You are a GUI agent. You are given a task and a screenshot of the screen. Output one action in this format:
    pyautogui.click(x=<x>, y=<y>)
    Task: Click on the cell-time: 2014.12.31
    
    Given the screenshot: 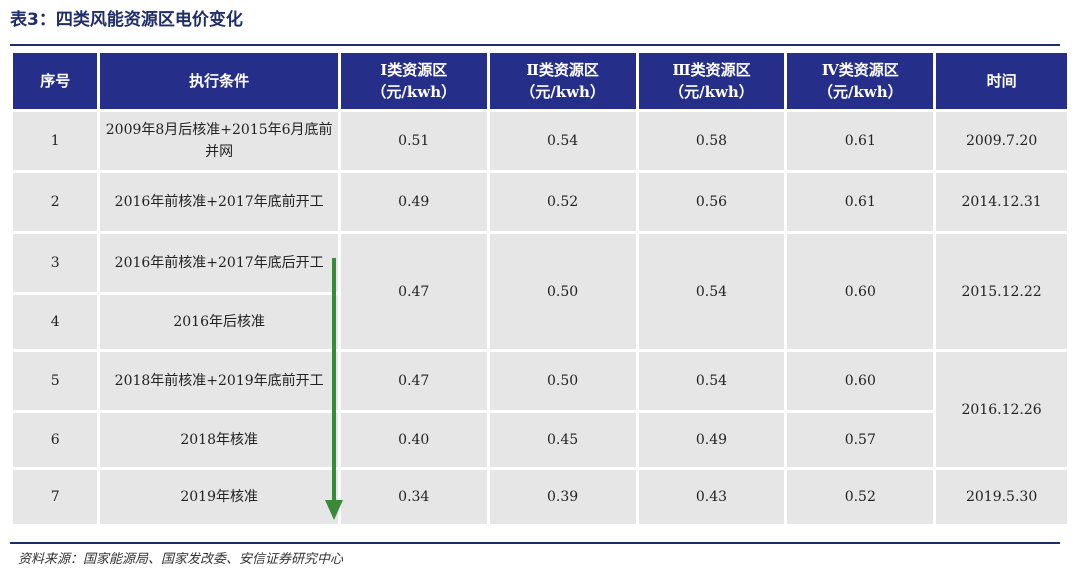 What is the action you would take?
    pyautogui.click(x=1001, y=202)
    